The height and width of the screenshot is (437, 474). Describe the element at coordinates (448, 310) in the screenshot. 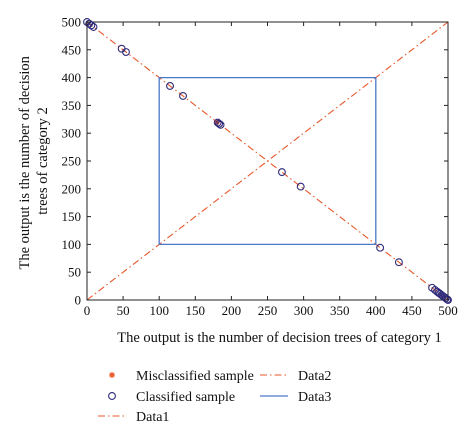

I see `x-tick-label: 500` at that location.